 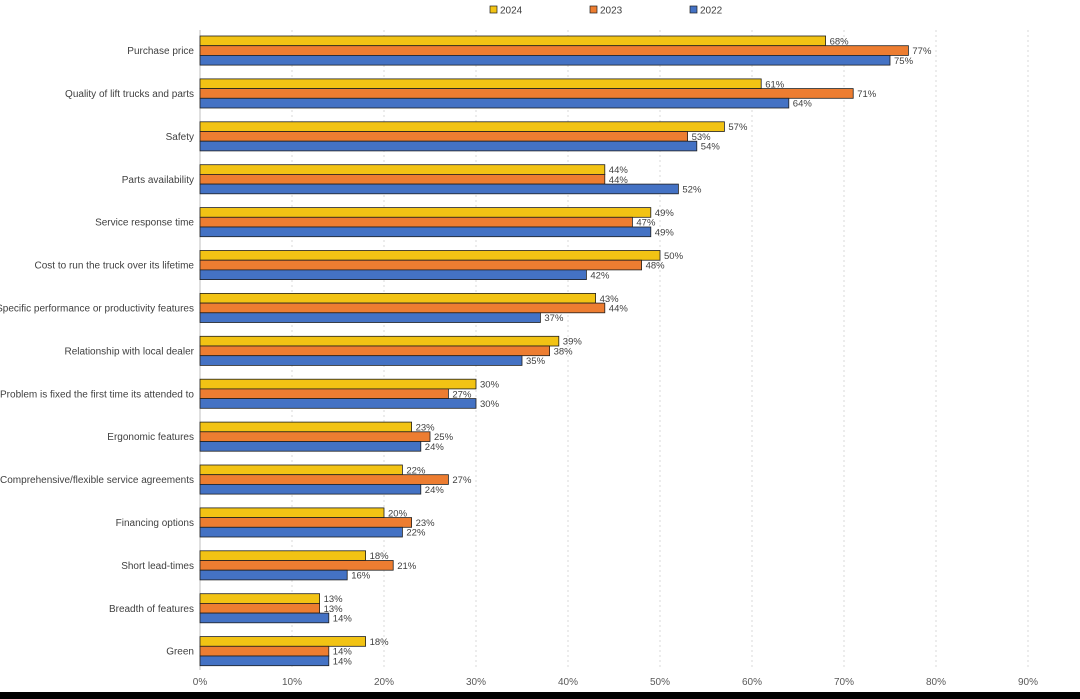 I want to click on legend-label-2024: 2024, so click(x=511, y=11).